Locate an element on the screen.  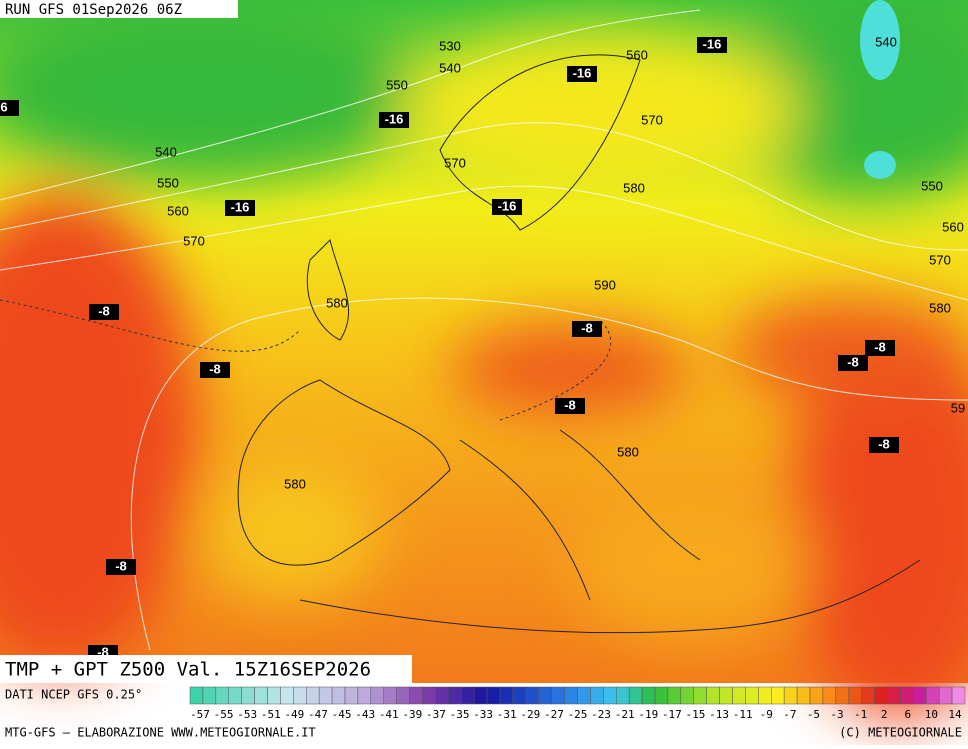
legend-tick-label: -37 is located at coordinates (436, 714).